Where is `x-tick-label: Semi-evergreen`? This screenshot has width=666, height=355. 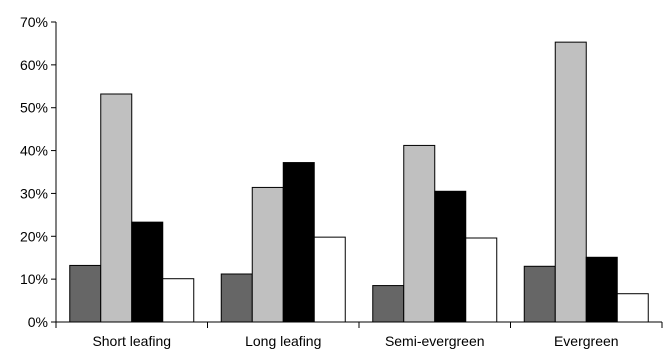 x-tick-label: Semi-evergreen is located at coordinates (435, 341).